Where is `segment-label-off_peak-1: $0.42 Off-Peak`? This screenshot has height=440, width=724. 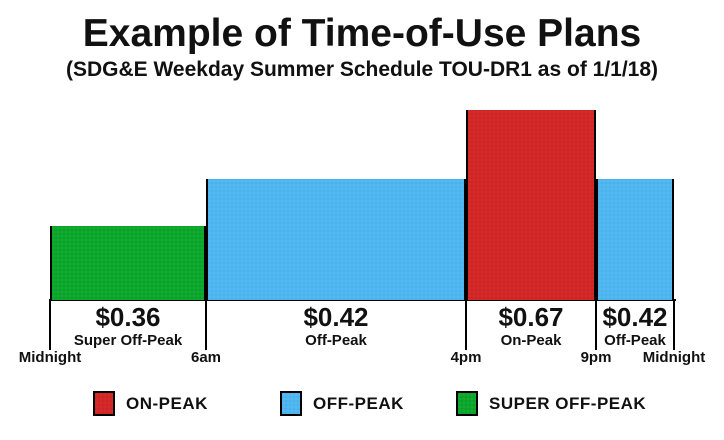
segment-label-off_peak-1: $0.42 Off-Peak is located at coordinates (336, 325).